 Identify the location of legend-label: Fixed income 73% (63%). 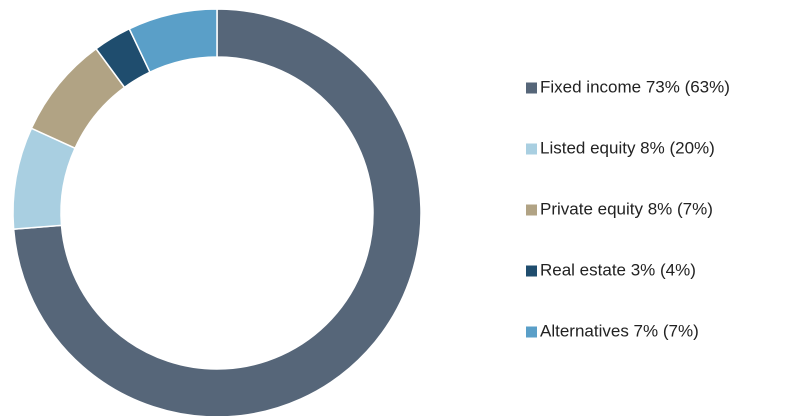
(635, 86).